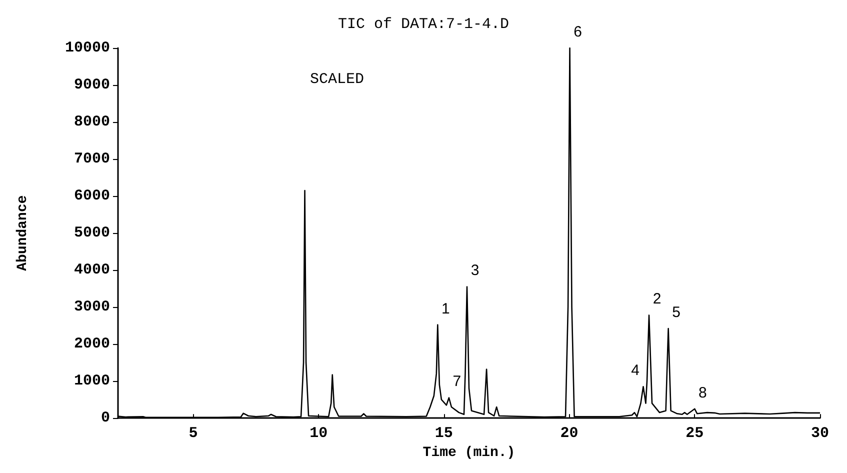 This screenshot has width=847, height=473. What do you see at coordinates (105, 418) in the screenshot?
I see `y-tick-label: 0` at bounding box center [105, 418].